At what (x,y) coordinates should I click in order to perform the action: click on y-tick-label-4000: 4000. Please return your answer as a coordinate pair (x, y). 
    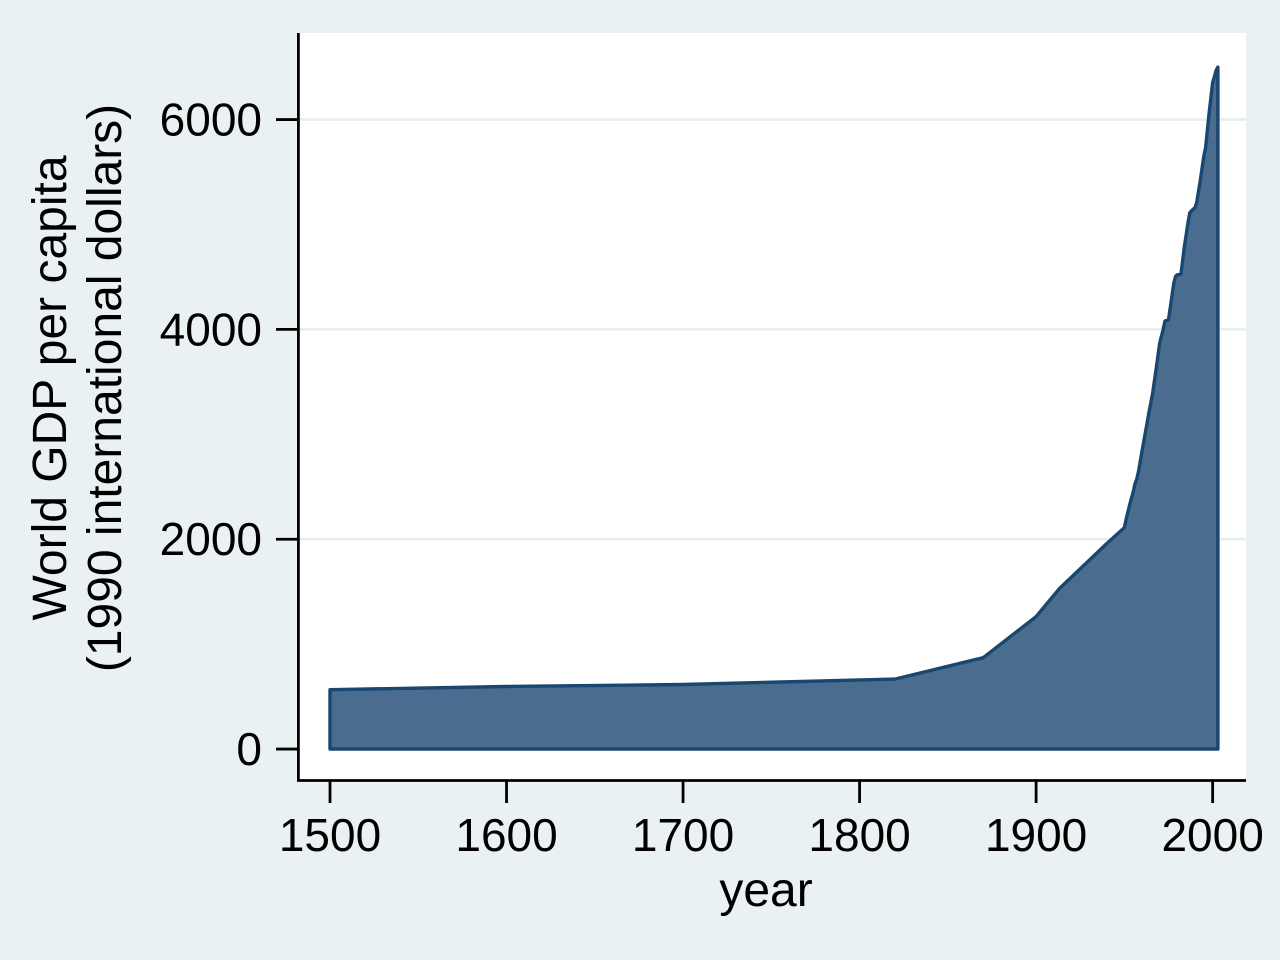
    Looking at the image, I should click on (211, 329).